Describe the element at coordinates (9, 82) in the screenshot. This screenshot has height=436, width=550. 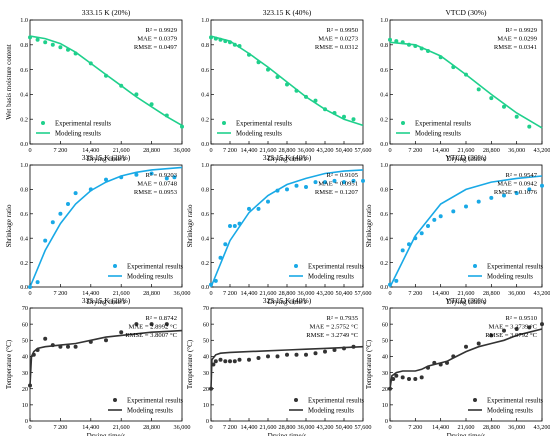
I see `y-axis-label: Wet basis moisture content` at that location.